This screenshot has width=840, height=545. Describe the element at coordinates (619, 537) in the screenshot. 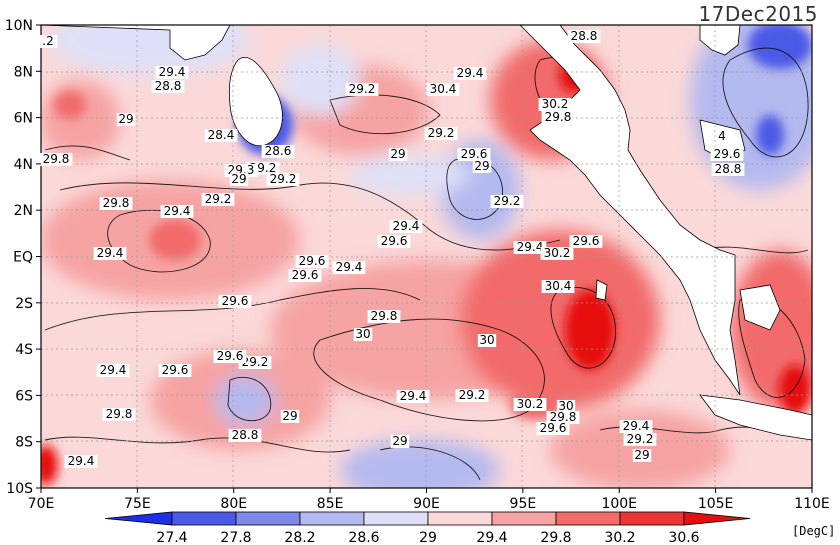

I see `colorbar-tick-label: 30.2` at that location.